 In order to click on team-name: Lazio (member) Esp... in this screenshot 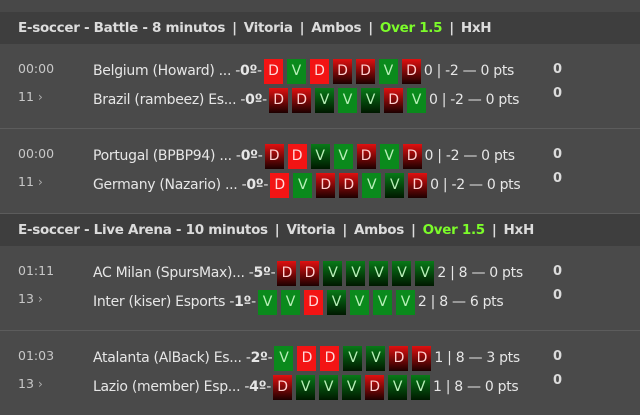, I will do `click(167, 387)`.